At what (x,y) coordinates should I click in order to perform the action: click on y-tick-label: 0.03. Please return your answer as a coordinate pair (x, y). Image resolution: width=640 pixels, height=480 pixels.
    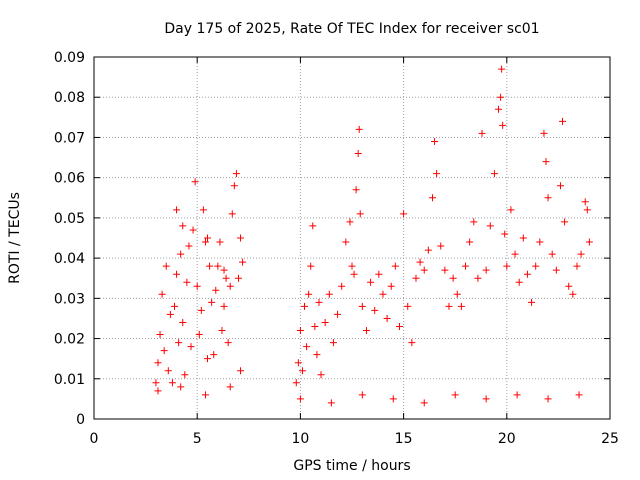
    Looking at the image, I should click on (69, 299).